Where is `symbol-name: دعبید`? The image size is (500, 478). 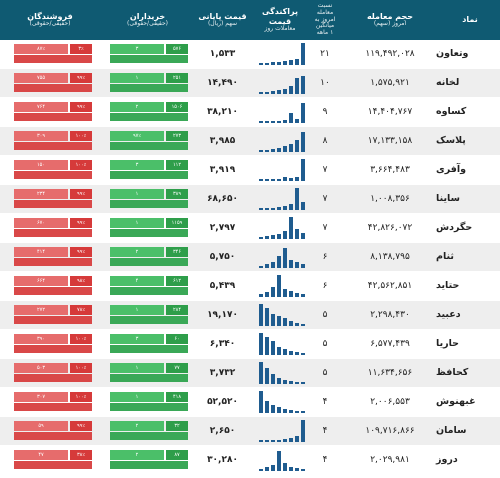 symbol-name: دعبید is located at coordinates (448, 315).